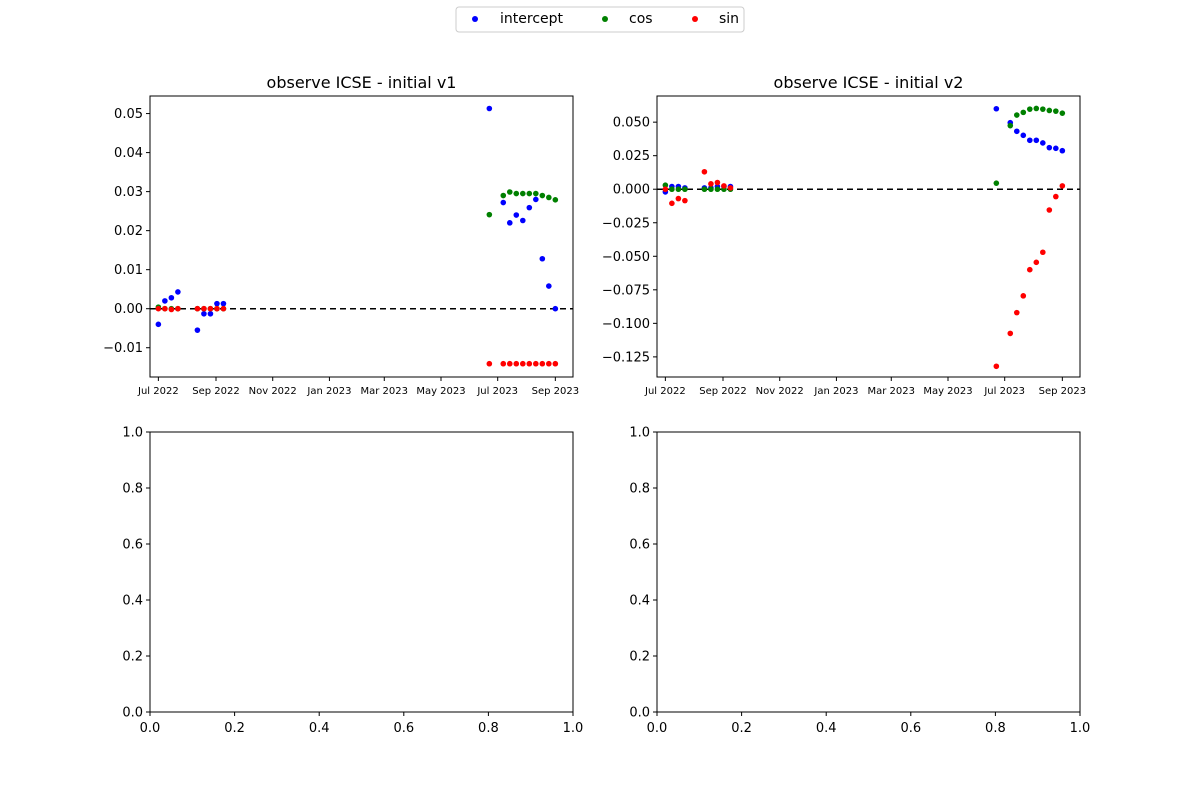 The width and height of the screenshot is (1200, 800). What do you see at coordinates (234, 728) in the screenshot?
I see `subplot-empty-left-xtick-label: 0.2` at bounding box center [234, 728].